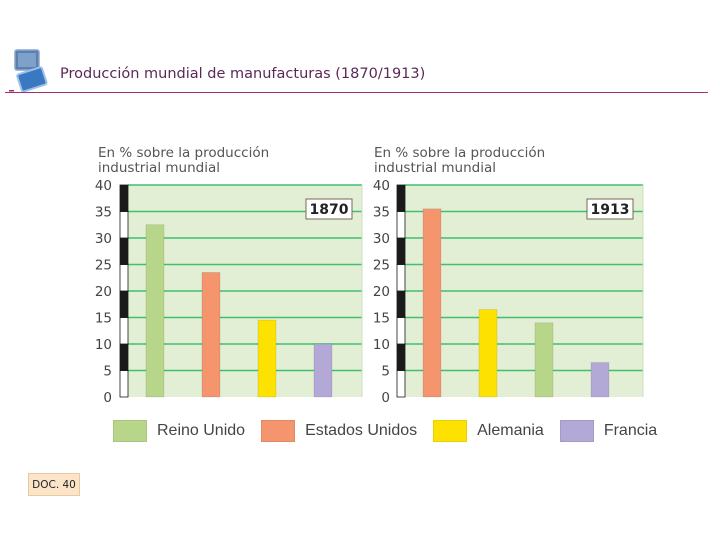 The image size is (720, 540). I want to click on header-divider, so click(356, 92).